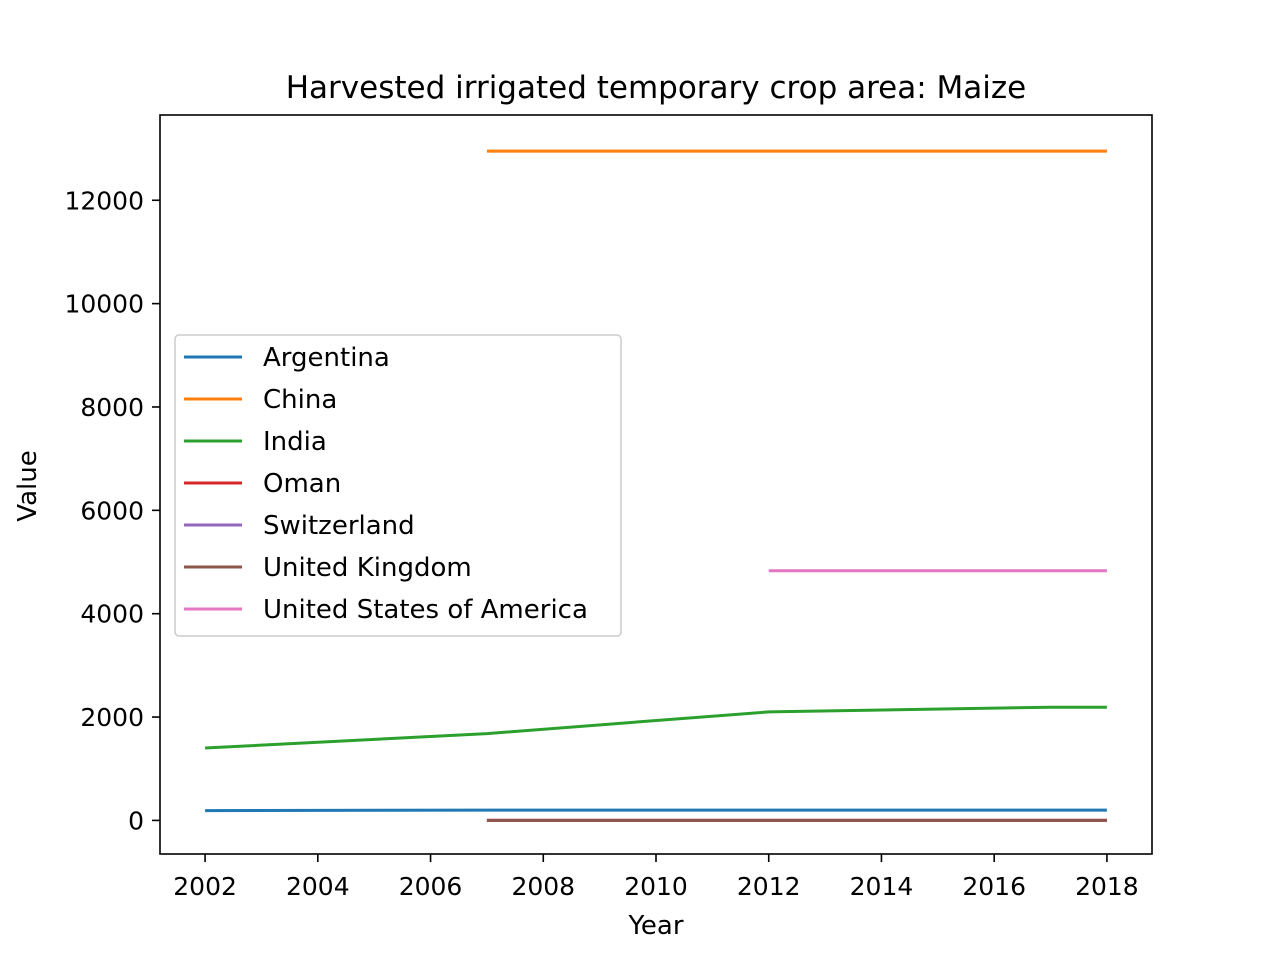 The height and width of the screenshot is (960, 1280). Describe the element at coordinates (994, 886) in the screenshot. I see `x-tick-label-7: 2016` at that location.